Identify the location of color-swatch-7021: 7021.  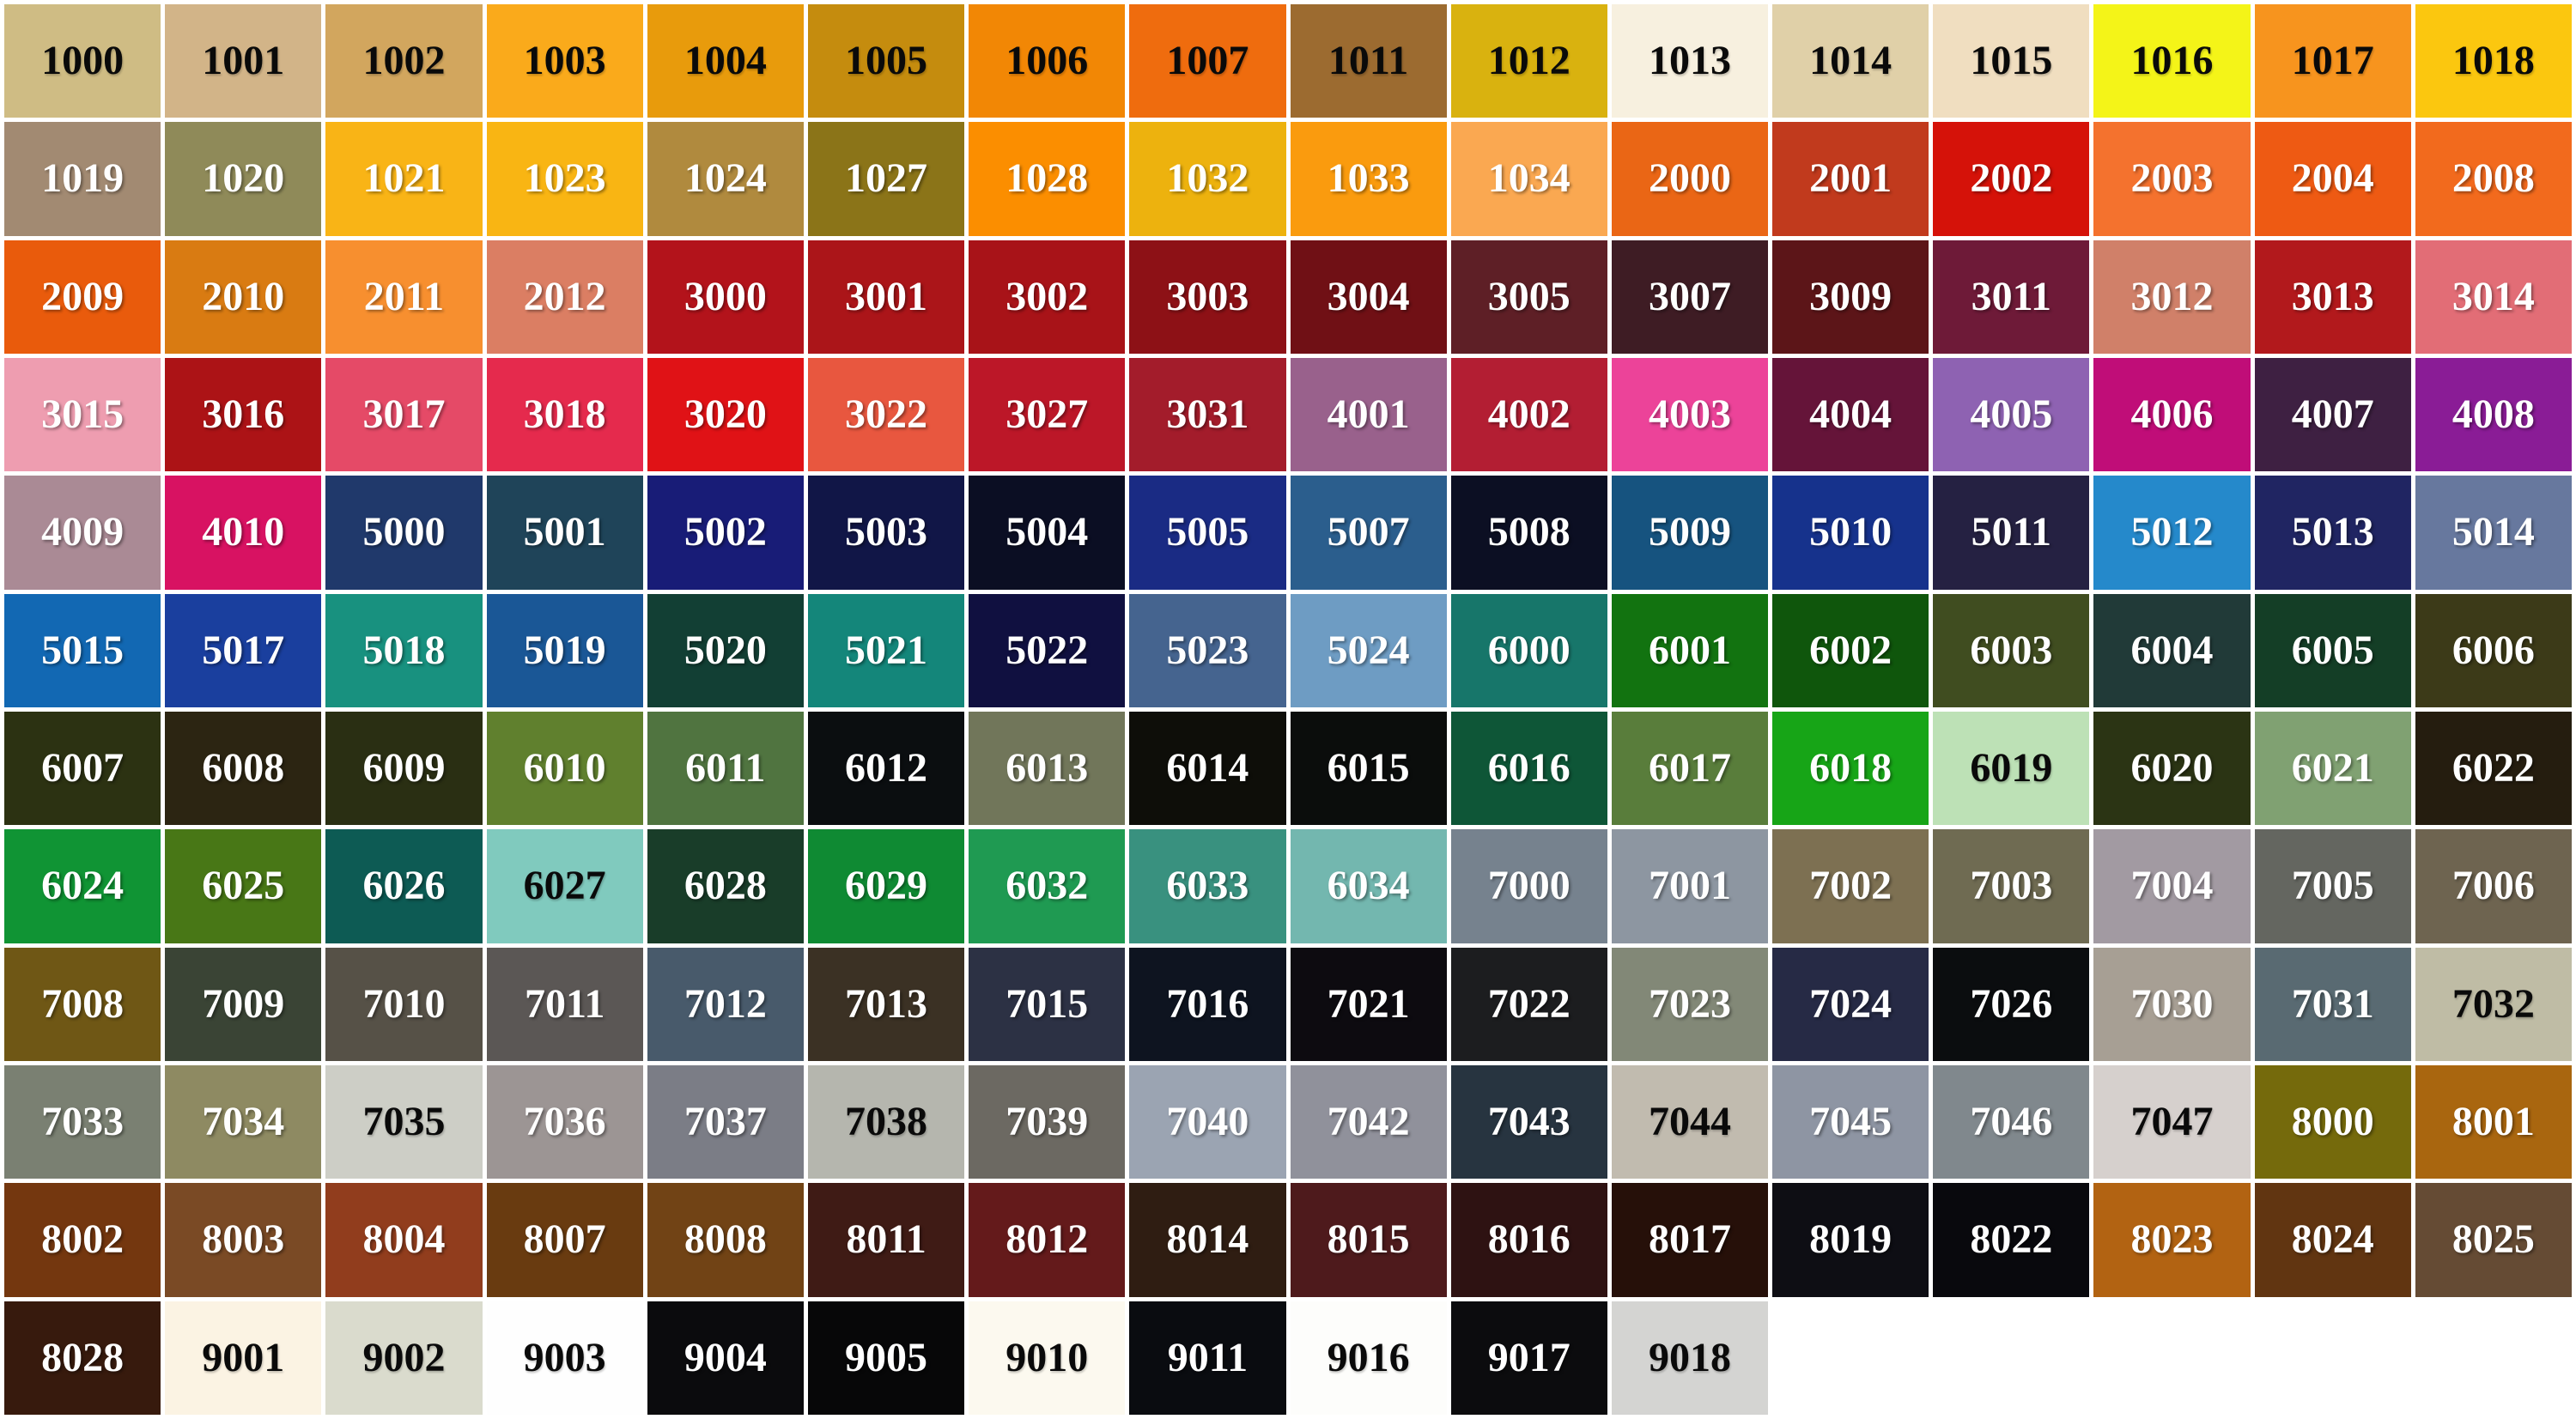
(1368, 1004).